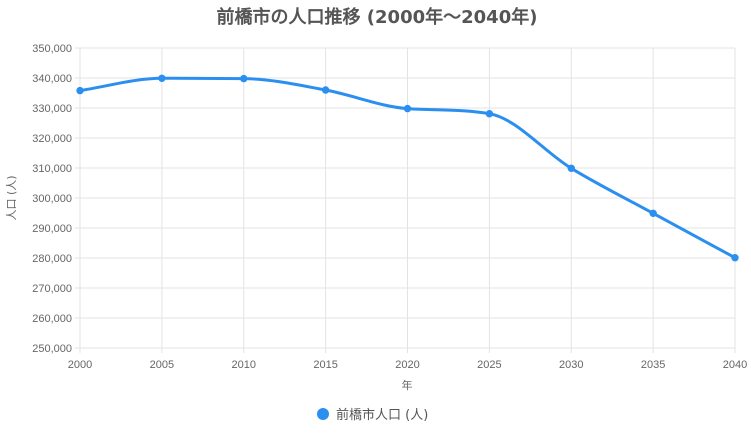 The width and height of the screenshot is (751, 433). I want to click on y-tick-label: 300,000, so click(52, 199).